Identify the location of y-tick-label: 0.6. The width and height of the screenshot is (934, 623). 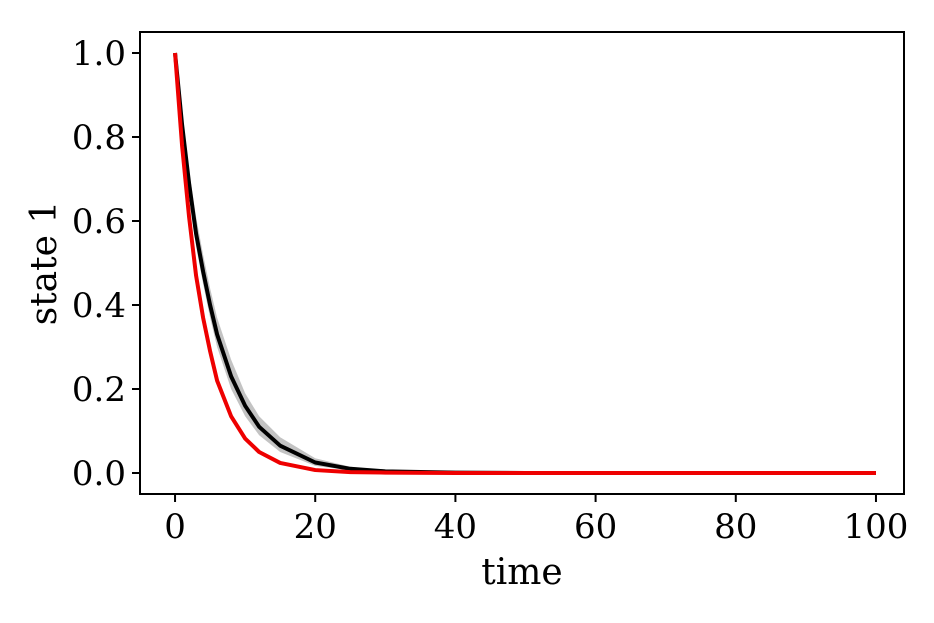
(99, 222).